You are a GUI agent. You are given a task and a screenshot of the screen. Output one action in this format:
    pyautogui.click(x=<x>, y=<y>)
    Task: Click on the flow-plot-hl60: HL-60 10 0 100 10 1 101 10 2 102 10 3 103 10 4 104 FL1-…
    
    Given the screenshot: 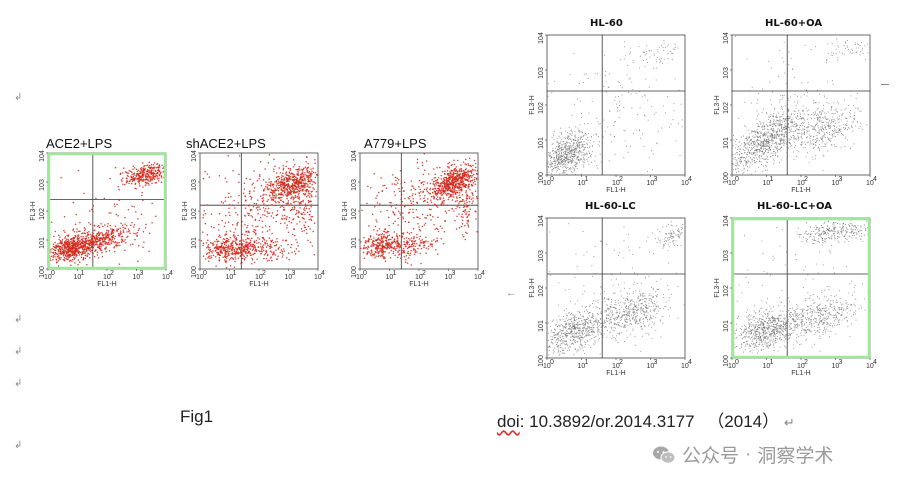 What is the action you would take?
    pyautogui.click(x=605, y=105)
    